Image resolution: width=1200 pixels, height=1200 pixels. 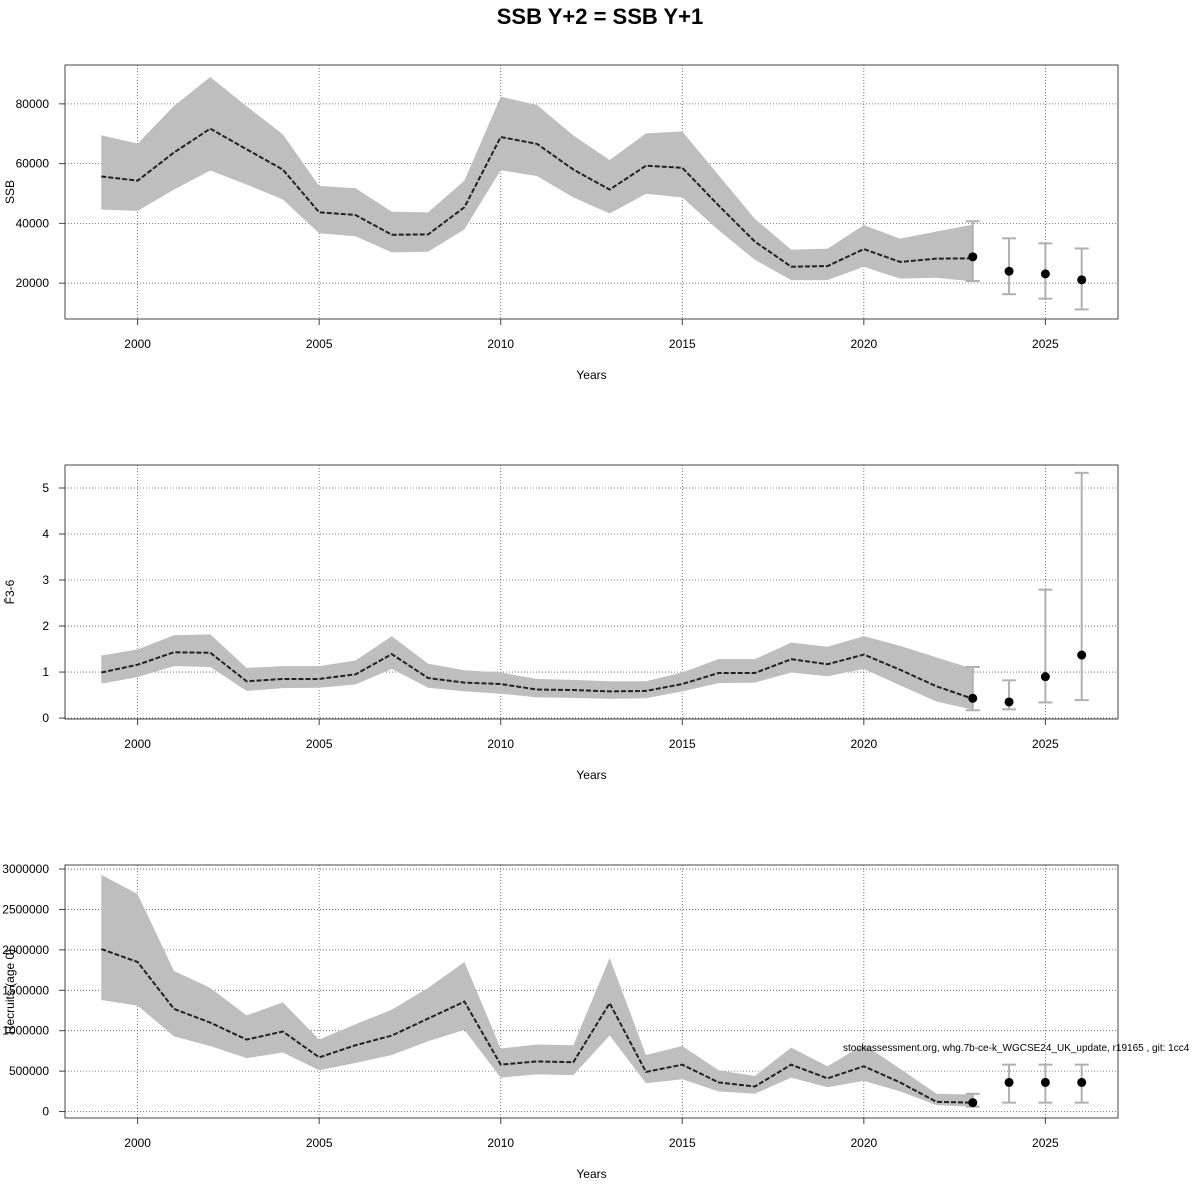 What do you see at coordinates (25, 1031) in the screenshot?
I see `y-tick-label: 1000000` at bounding box center [25, 1031].